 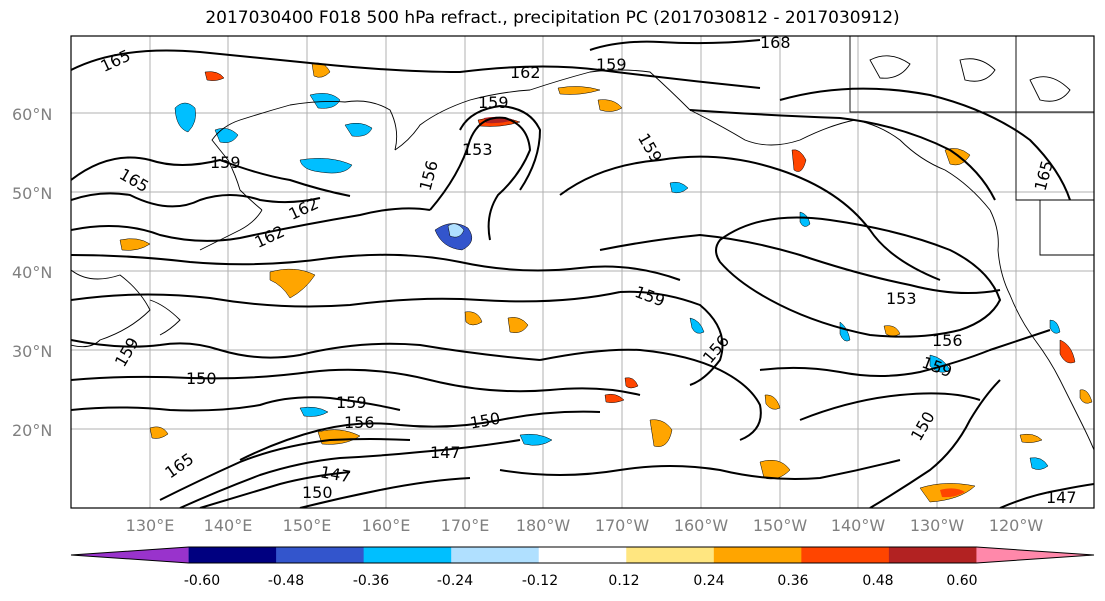 What do you see at coordinates (1035, 555) in the screenshot?
I see `colorbar-arrow-high` at bounding box center [1035, 555].